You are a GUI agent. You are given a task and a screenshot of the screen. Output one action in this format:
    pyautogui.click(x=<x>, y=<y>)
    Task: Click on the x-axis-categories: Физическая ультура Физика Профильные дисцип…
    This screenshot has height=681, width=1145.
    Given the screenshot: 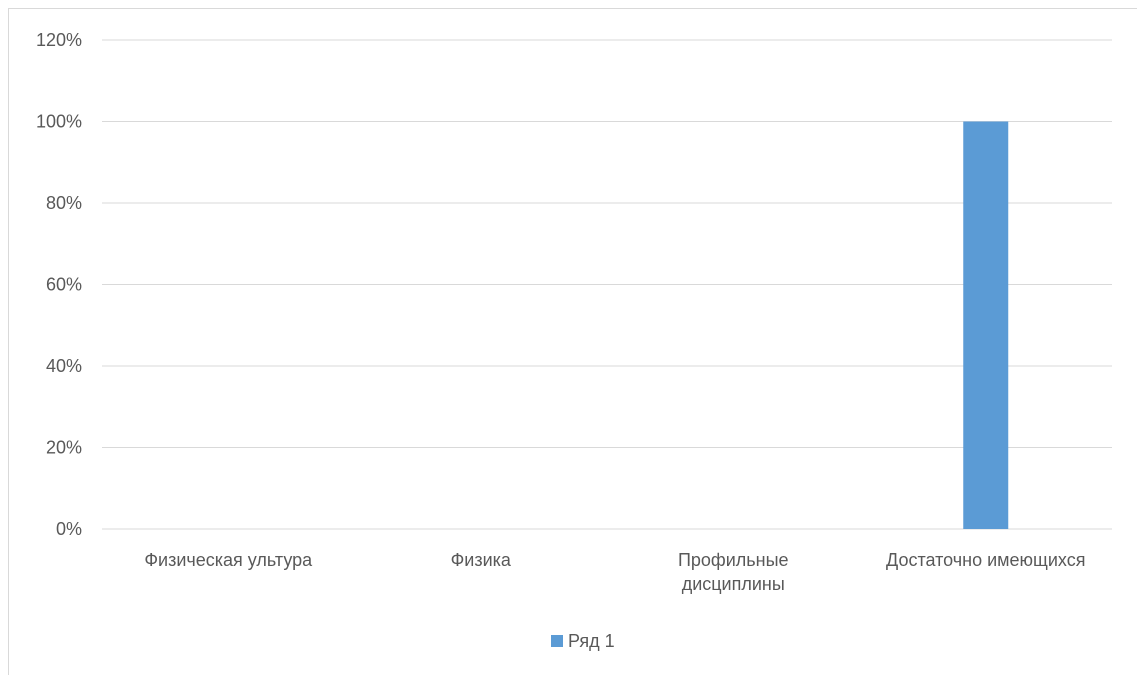 What is the action you would take?
    pyautogui.click(x=614, y=572)
    